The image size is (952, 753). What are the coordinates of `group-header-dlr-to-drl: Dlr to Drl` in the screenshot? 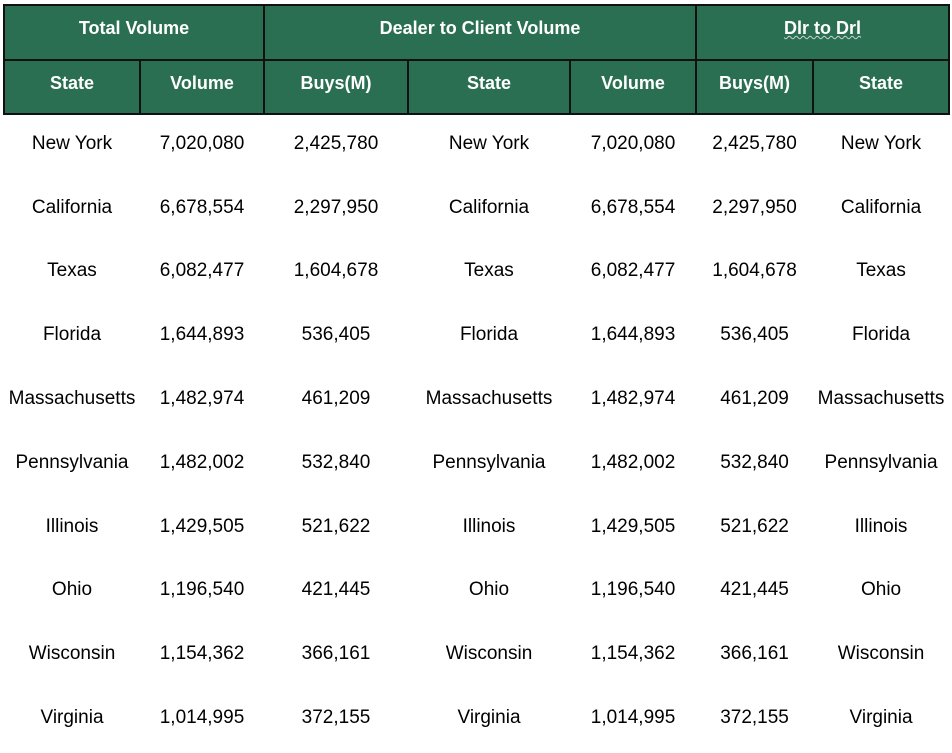 It's located at (823, 32).